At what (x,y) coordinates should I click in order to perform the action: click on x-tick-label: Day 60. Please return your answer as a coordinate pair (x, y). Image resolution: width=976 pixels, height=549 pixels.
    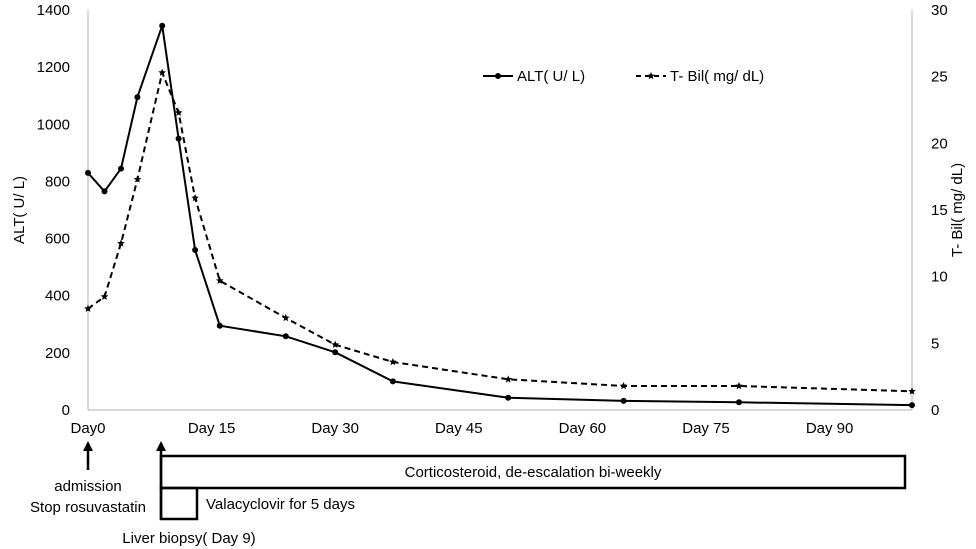
    Looking at the image, I should click on (583, 428).